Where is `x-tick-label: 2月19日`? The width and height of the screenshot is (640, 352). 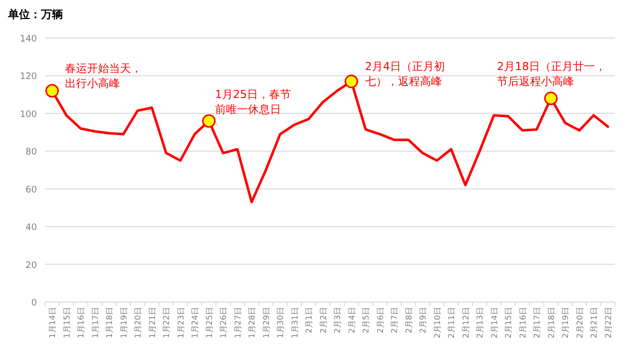 x-tick-label: 2月19日 is located at coordinates (565, 322).